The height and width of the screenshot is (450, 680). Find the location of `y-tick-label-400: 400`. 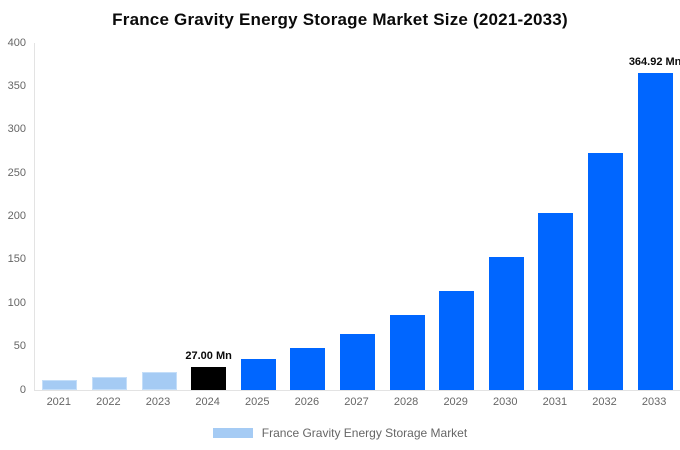

y-tick-label-400: 400 is located at coordinates (16, 42).